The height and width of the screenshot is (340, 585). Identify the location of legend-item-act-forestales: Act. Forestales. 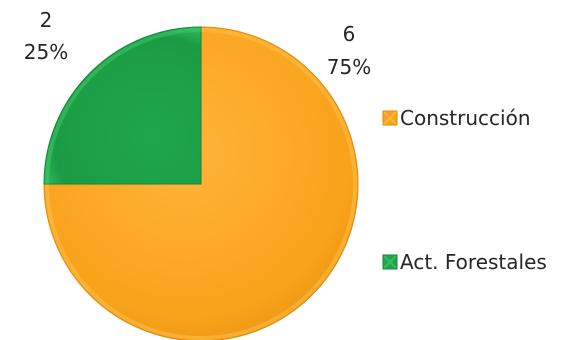
(464, 262).